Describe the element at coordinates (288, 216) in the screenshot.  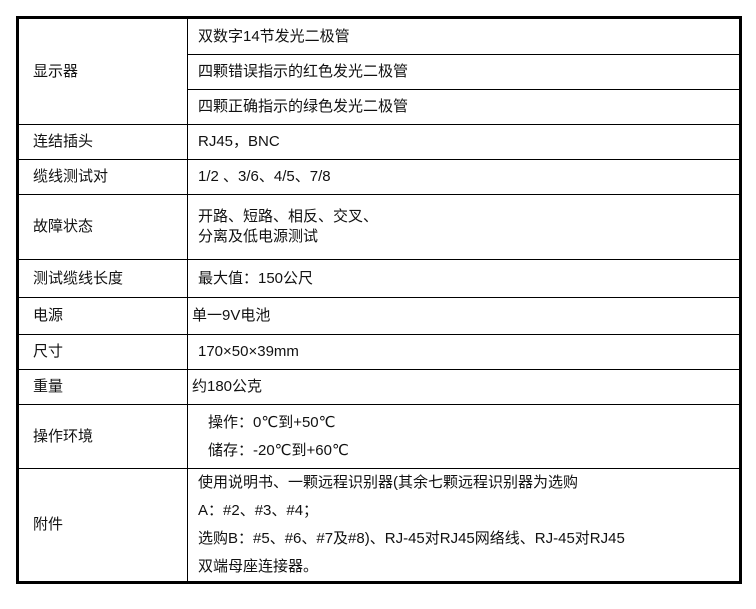
I see `value-line: 开路、短路、相反、交叉、` at that location.